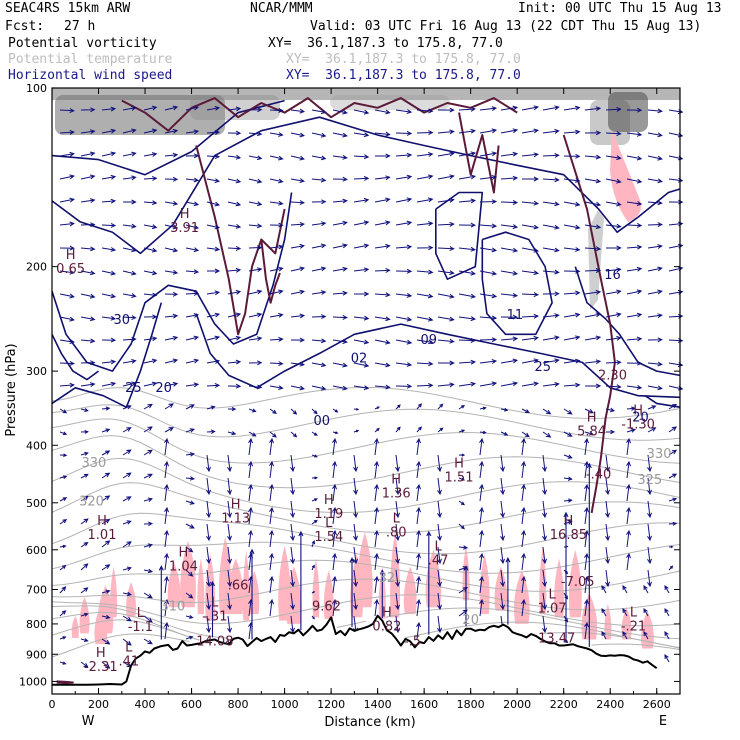 The height and width of the screenshot is (740, 740). I want to click on y-tick-label: 300, so click(36, 371).